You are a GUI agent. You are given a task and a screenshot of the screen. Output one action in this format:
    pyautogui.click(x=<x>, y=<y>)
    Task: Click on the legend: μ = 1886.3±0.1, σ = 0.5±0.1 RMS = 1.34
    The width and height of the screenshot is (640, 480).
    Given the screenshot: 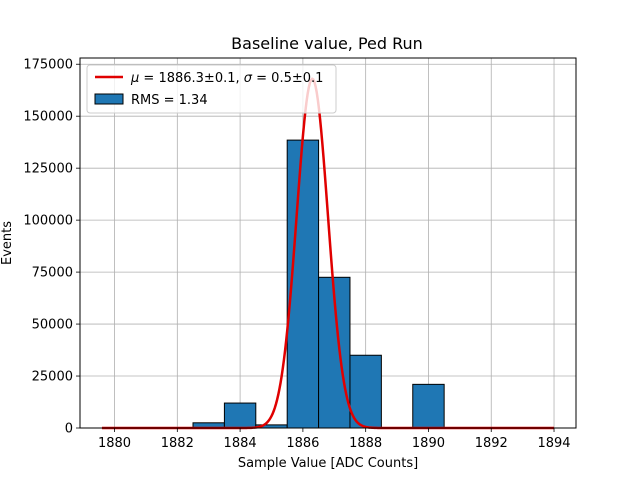 What is the action you would take?
    pyautogui.click(x=211, y=89)
    